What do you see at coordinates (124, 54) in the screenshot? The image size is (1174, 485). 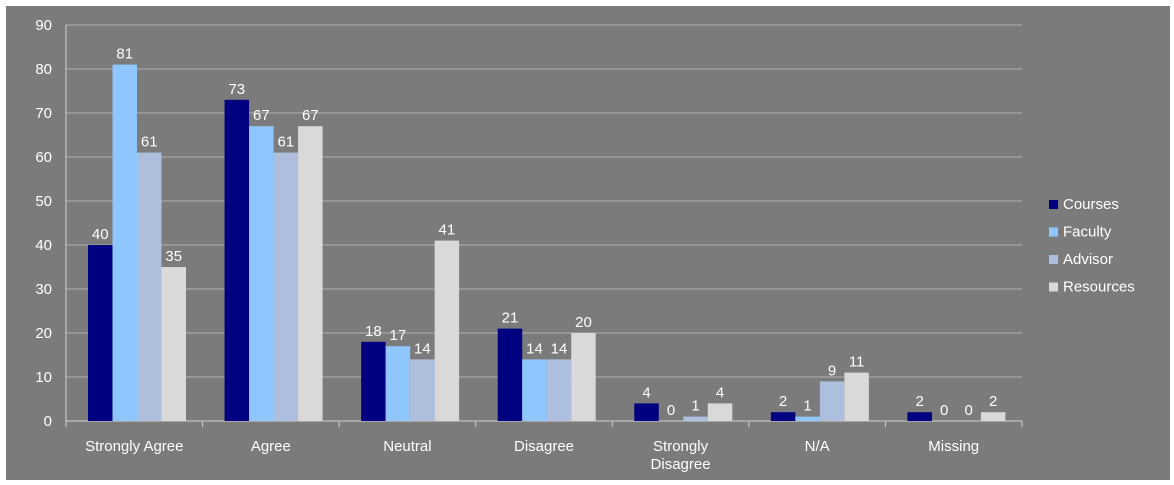 I see `data-label: 81` at bounding box center [124, 54].